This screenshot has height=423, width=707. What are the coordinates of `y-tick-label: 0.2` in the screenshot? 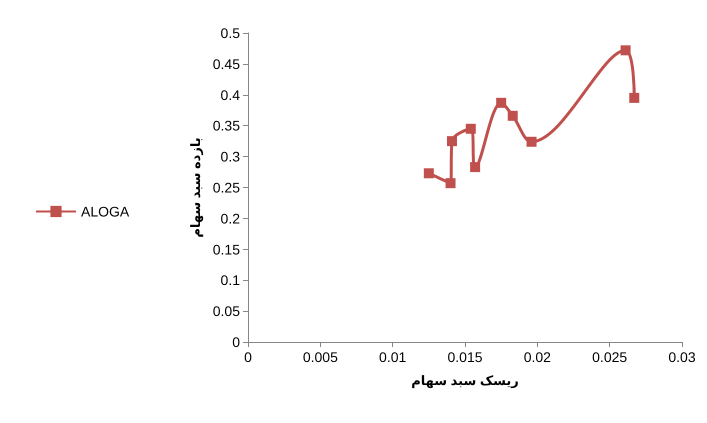 It's located at (230, 218).